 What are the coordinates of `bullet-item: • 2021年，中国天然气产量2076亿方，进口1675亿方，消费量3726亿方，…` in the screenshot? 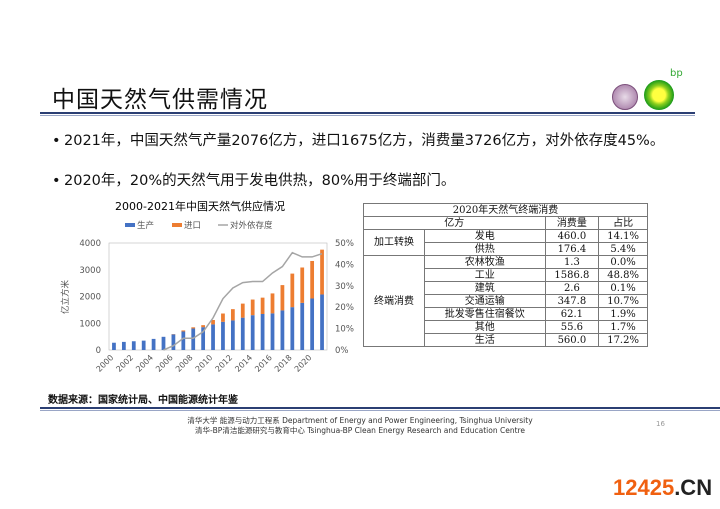 It's located at (362, 141).